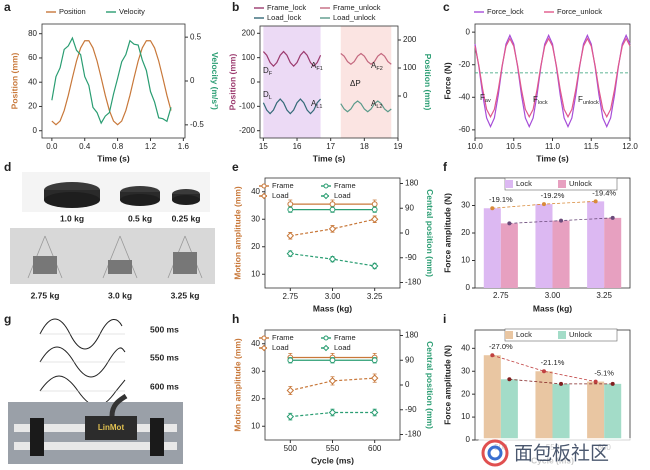  What do you see at coordinates (445, 167) in the screenshot?
I see `panel-label: f` at bounding box center [445, 167].